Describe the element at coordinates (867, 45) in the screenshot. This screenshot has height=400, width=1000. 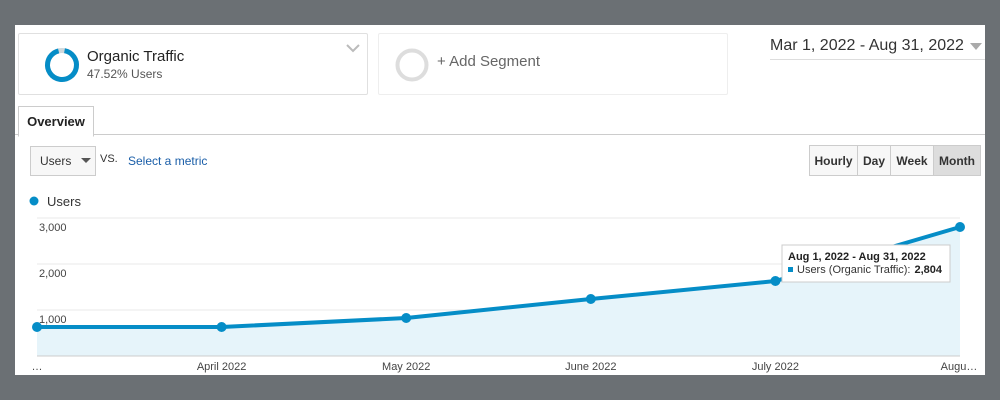
I see `date-range-text: Mar 1, 2022 - Aug 31, 2022` at that location.